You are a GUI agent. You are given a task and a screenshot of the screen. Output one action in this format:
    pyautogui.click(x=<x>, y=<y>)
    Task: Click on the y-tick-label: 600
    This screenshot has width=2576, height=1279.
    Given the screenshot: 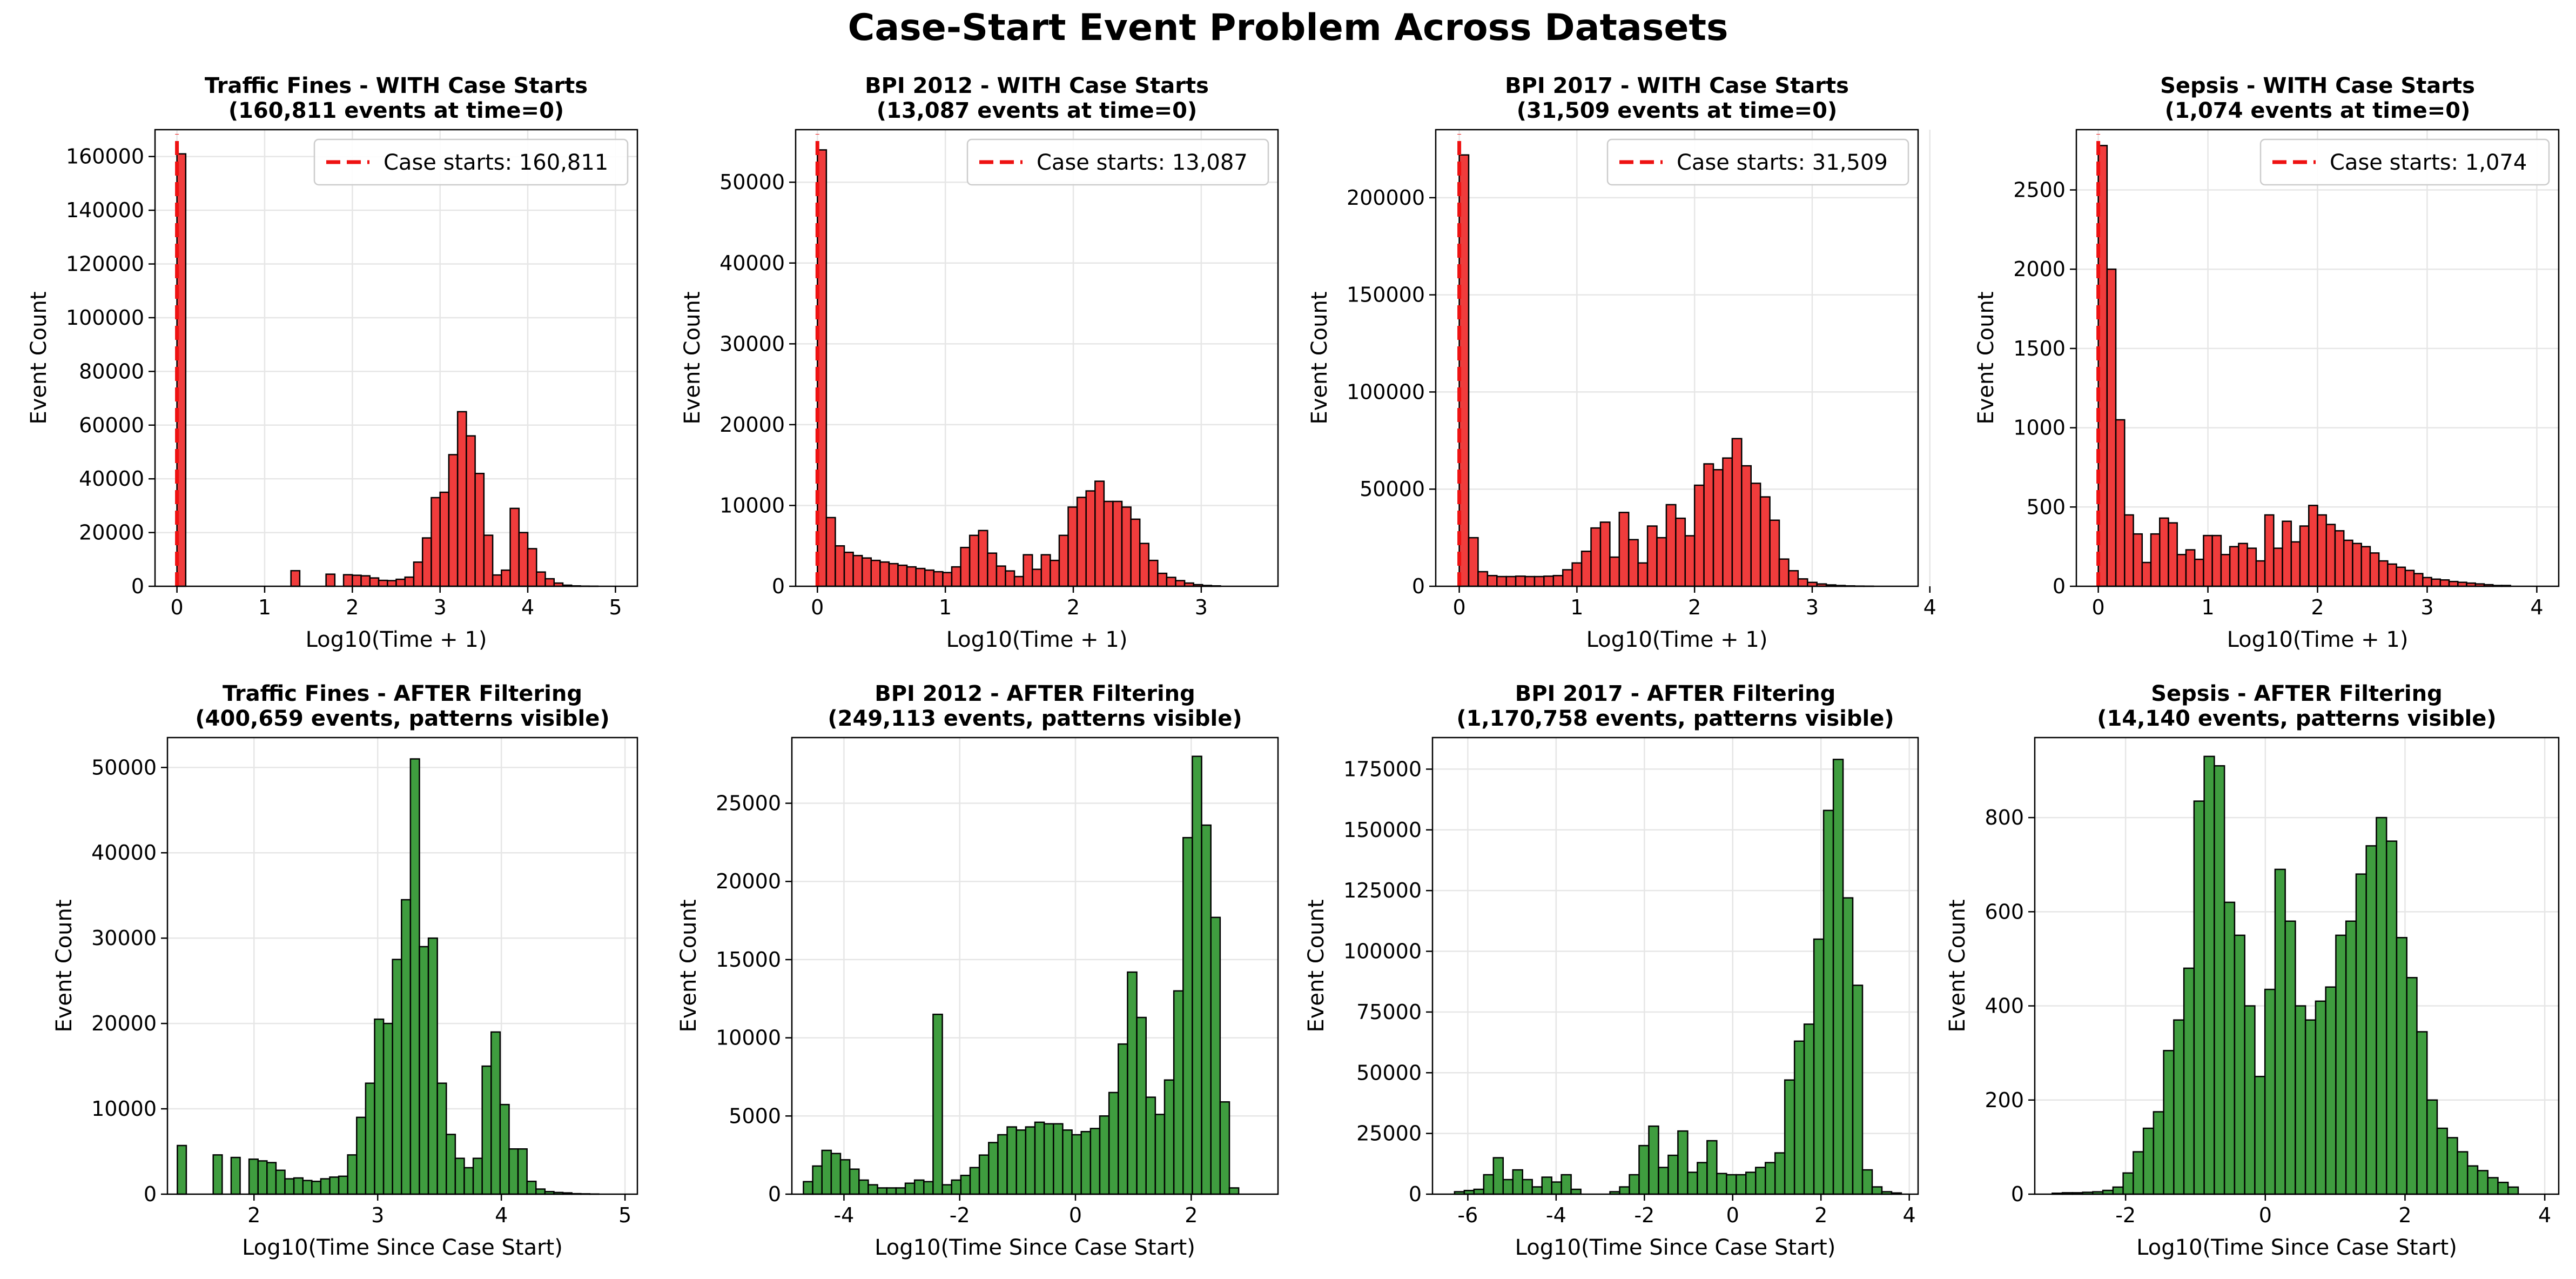 What is the action you would take?
    pyautogui.click(x=2004, y=911)
    